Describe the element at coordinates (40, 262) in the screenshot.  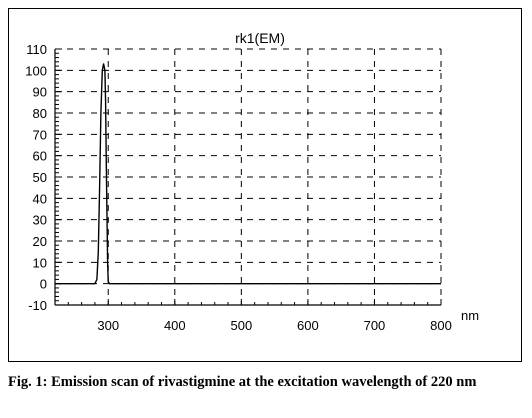
I see `y-tick-label: 10` at that location.